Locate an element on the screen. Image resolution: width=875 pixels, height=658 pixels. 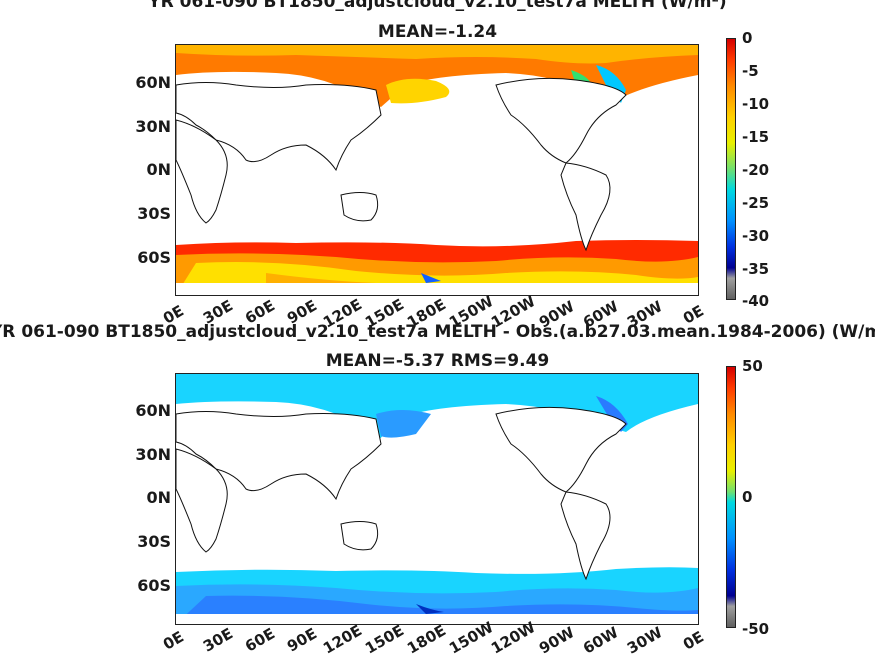
top-continent-africa is located at coordinates (202, 171).